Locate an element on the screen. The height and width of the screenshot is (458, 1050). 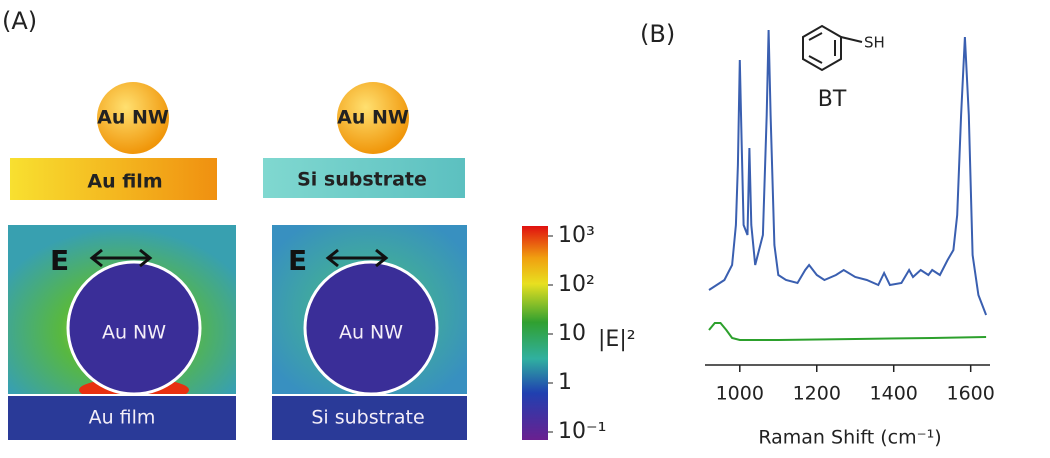
colorbar-tick-label: 10³ is located at coordinates (576, 235).